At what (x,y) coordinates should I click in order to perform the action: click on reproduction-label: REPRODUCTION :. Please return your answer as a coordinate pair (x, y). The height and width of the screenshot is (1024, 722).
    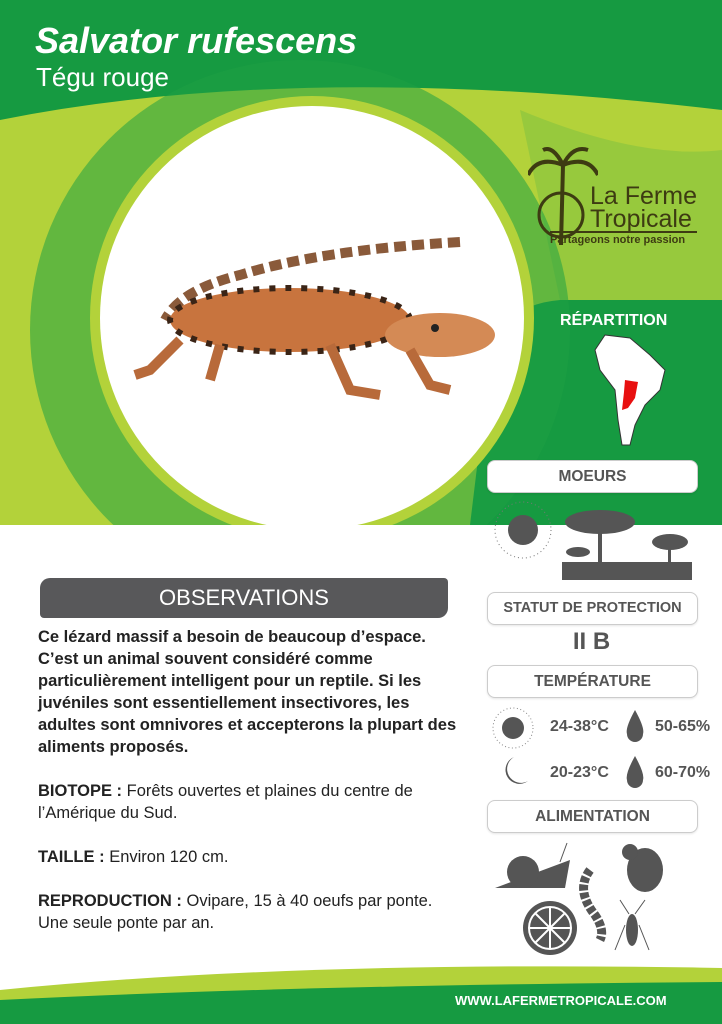
    Looking at the image, I should click on (110, 901).